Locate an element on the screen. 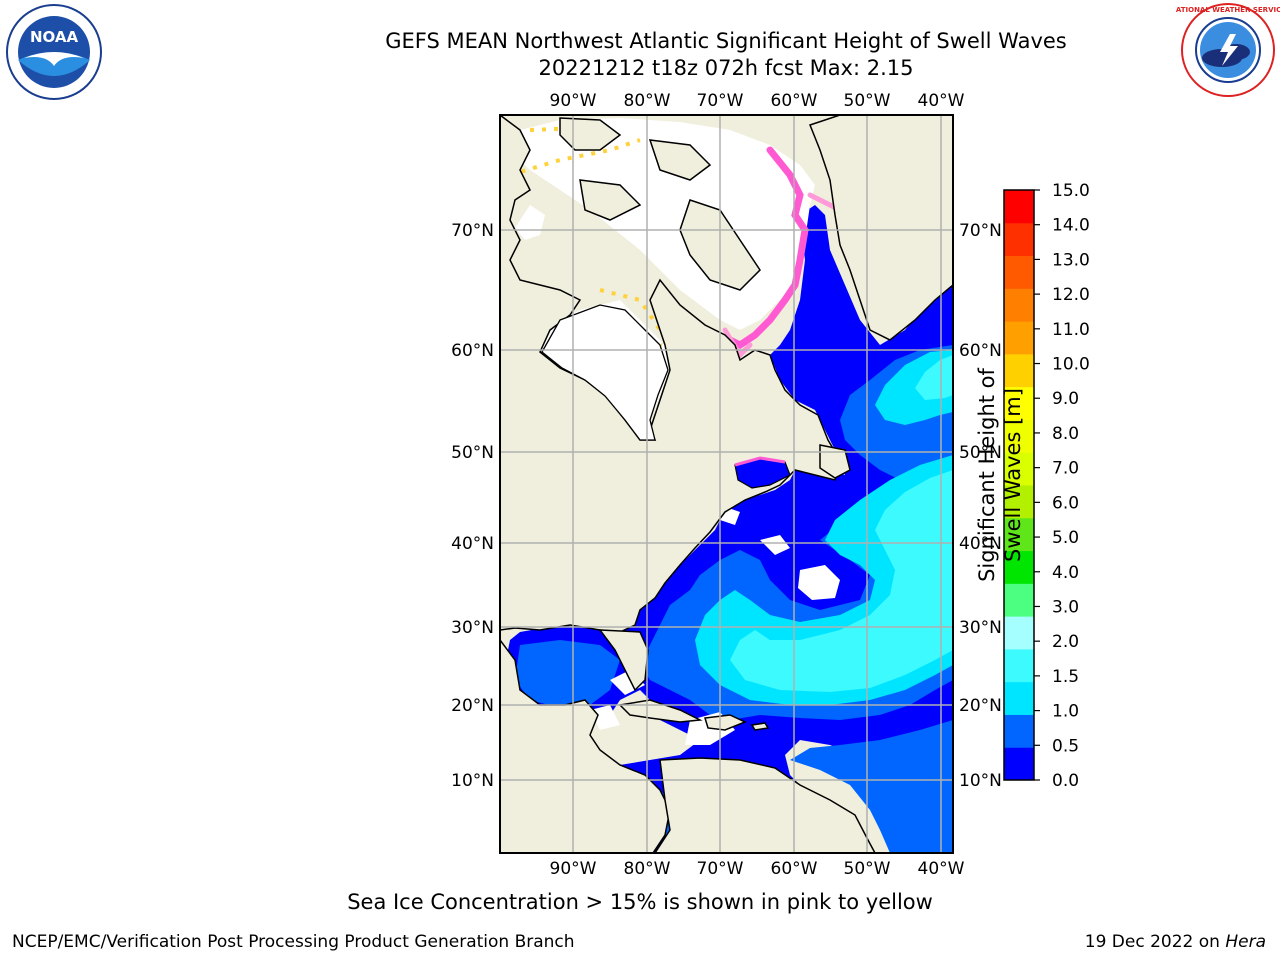  map-subtitle: 20221212 t18z 072h fcst Max: 2.15 is located at coordinates (726, 68).